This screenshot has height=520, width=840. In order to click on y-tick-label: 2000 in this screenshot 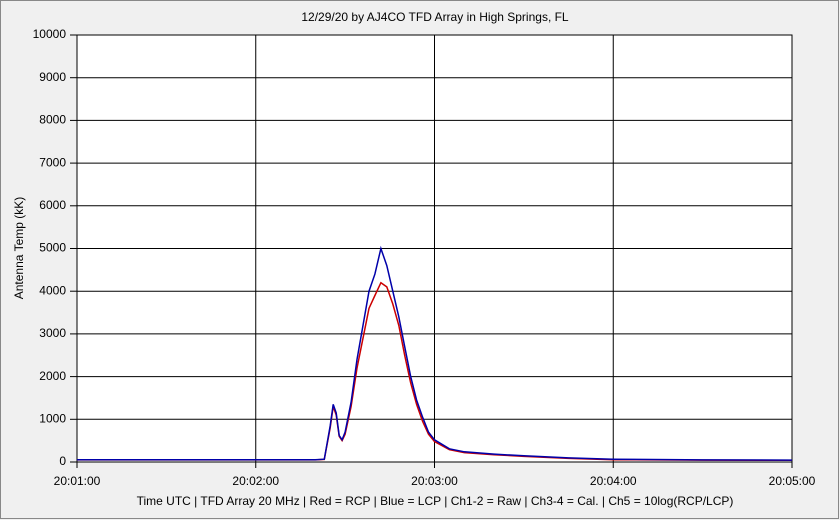, I will do `click(52, 376)`.